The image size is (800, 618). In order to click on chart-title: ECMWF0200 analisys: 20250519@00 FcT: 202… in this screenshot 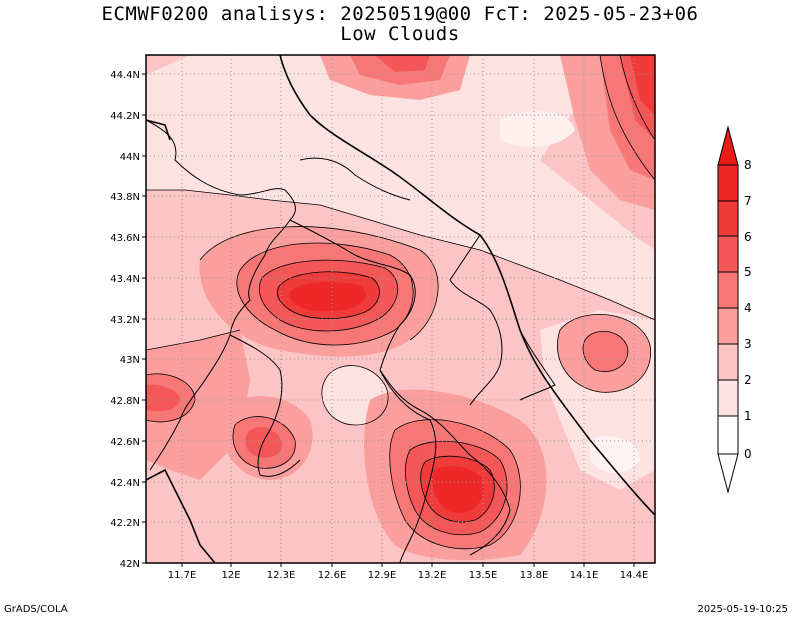, I will do `click(400, 14)`.